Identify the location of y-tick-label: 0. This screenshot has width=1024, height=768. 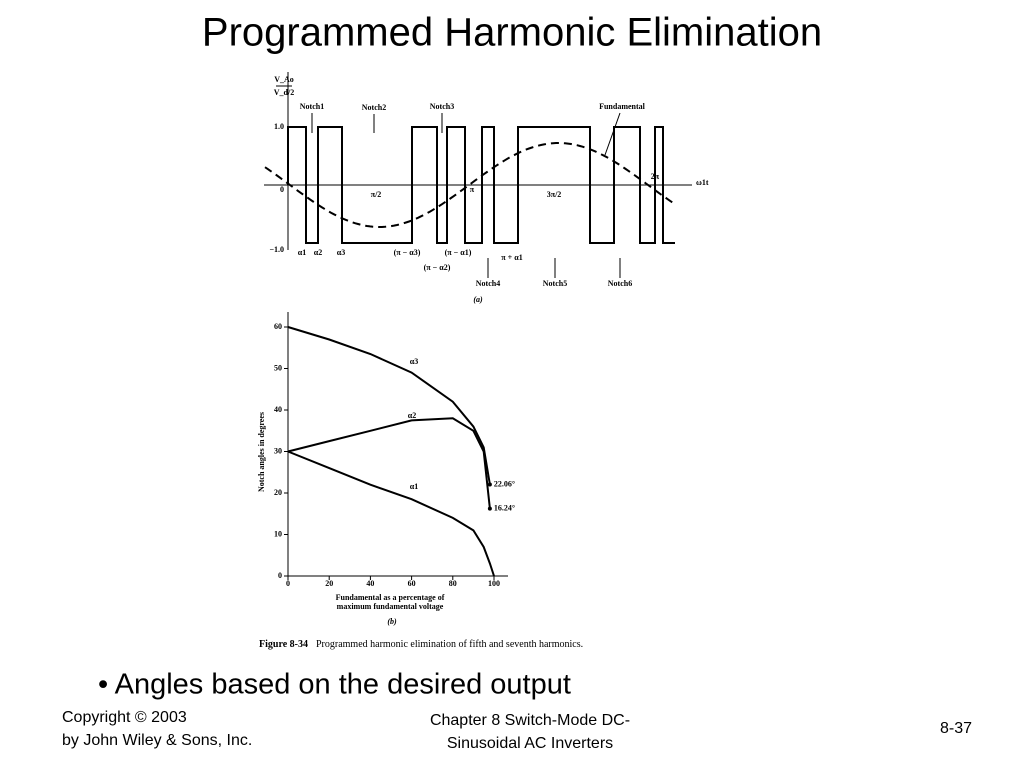
(280, 575).